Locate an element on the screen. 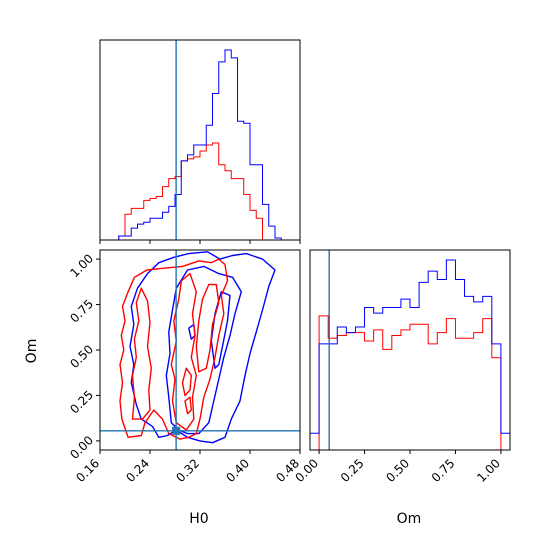 The image size is (550, 550). h0-histogram-blue-series is located at coordinates (200, 145).